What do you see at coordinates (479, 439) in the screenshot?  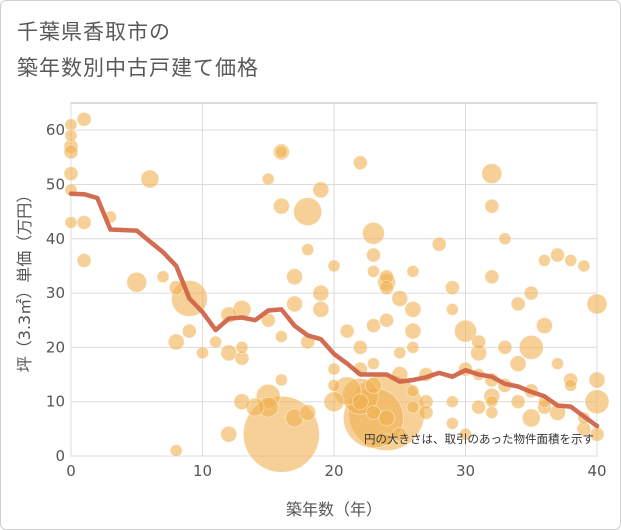 I see `bubble-size-note: 円の大きさは、取引のあった物件面積を示す` at bounding box center [479, 439].